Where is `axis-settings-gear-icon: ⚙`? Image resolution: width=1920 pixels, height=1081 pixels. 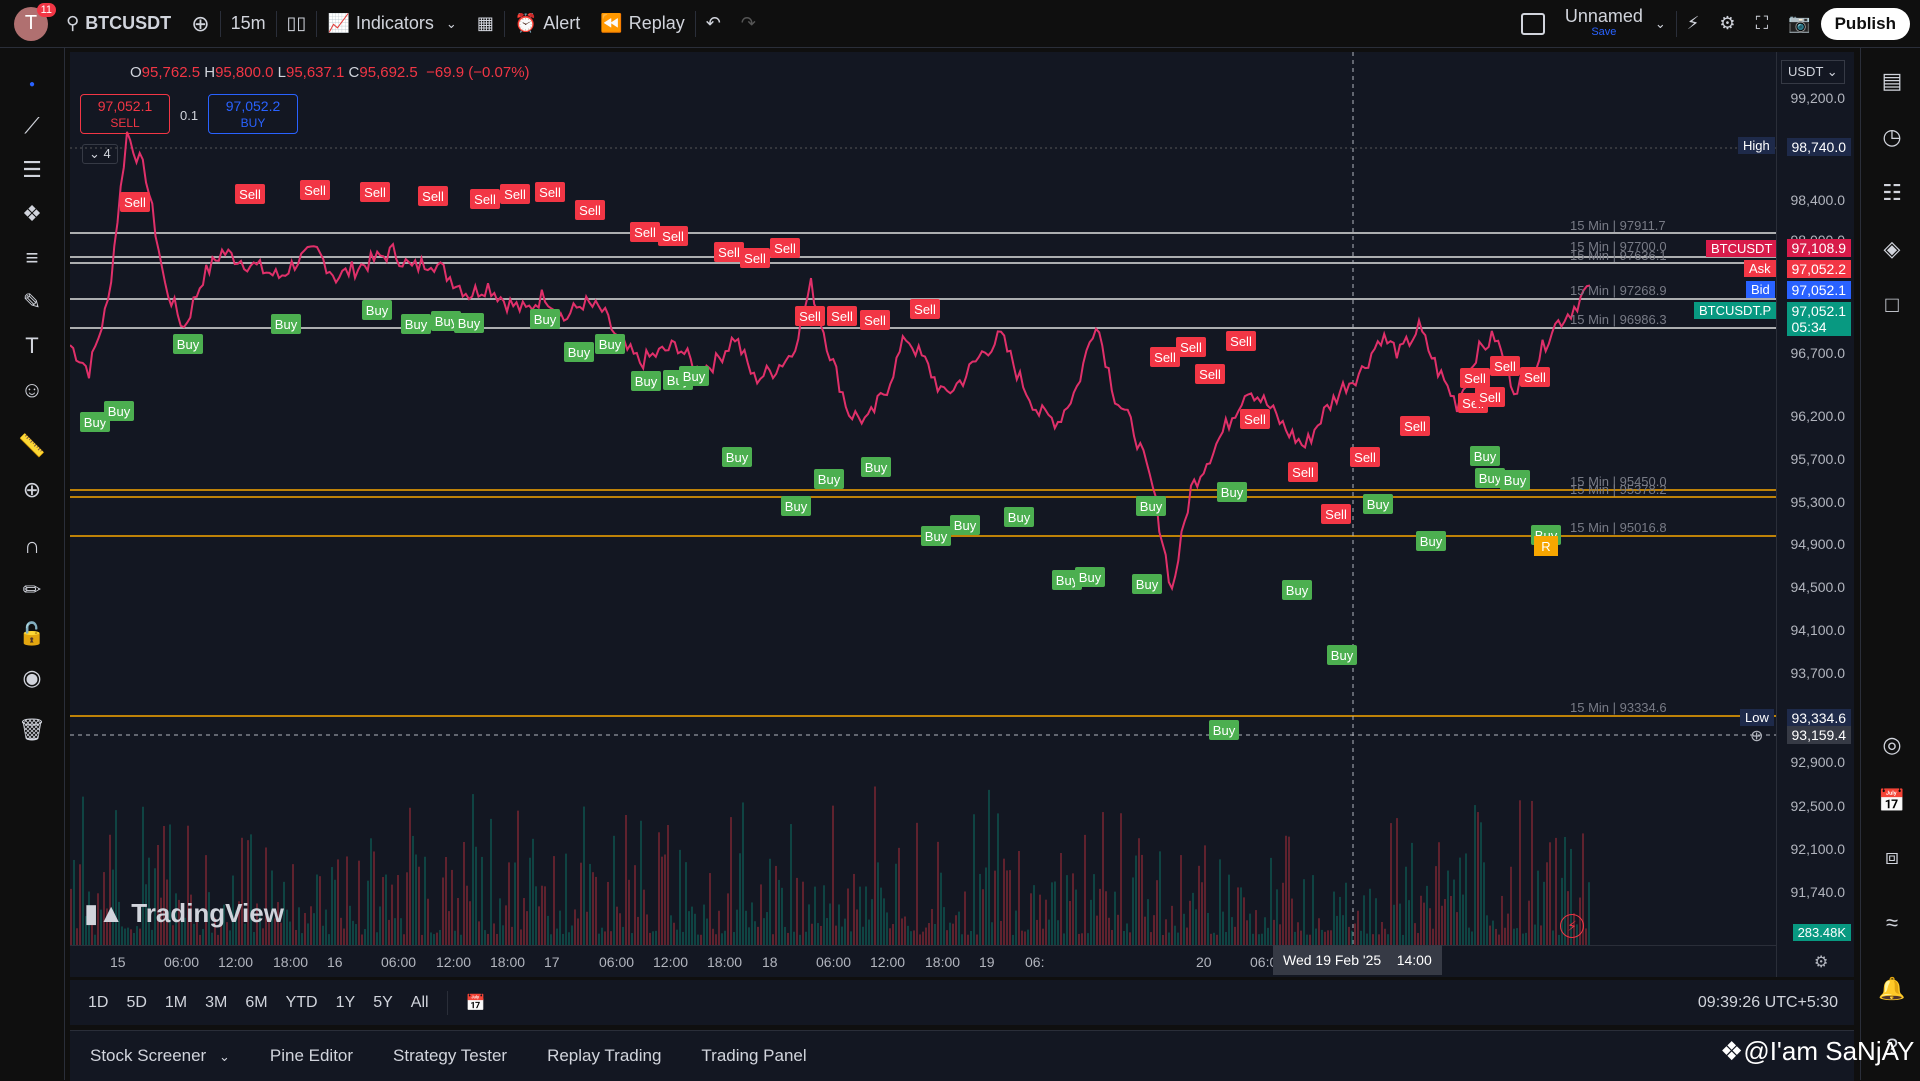
axis-settings-gear-icon: ⚙ is located at coordinates (1821, 962).